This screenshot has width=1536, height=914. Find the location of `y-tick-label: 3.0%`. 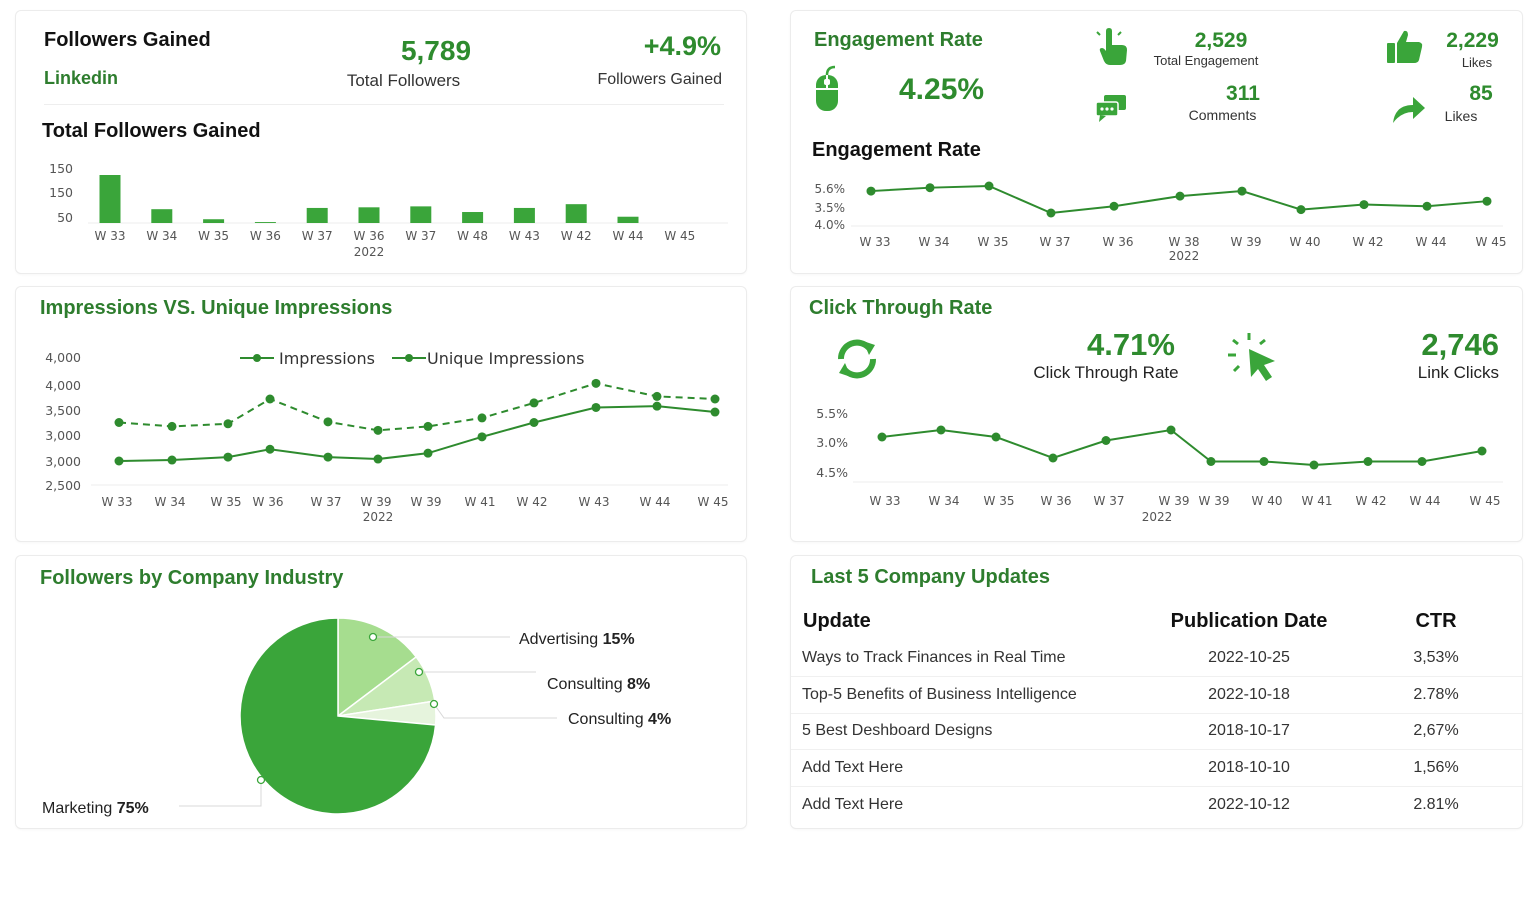

y-tick-label: 3.0% is located at coordinates (832, 442).